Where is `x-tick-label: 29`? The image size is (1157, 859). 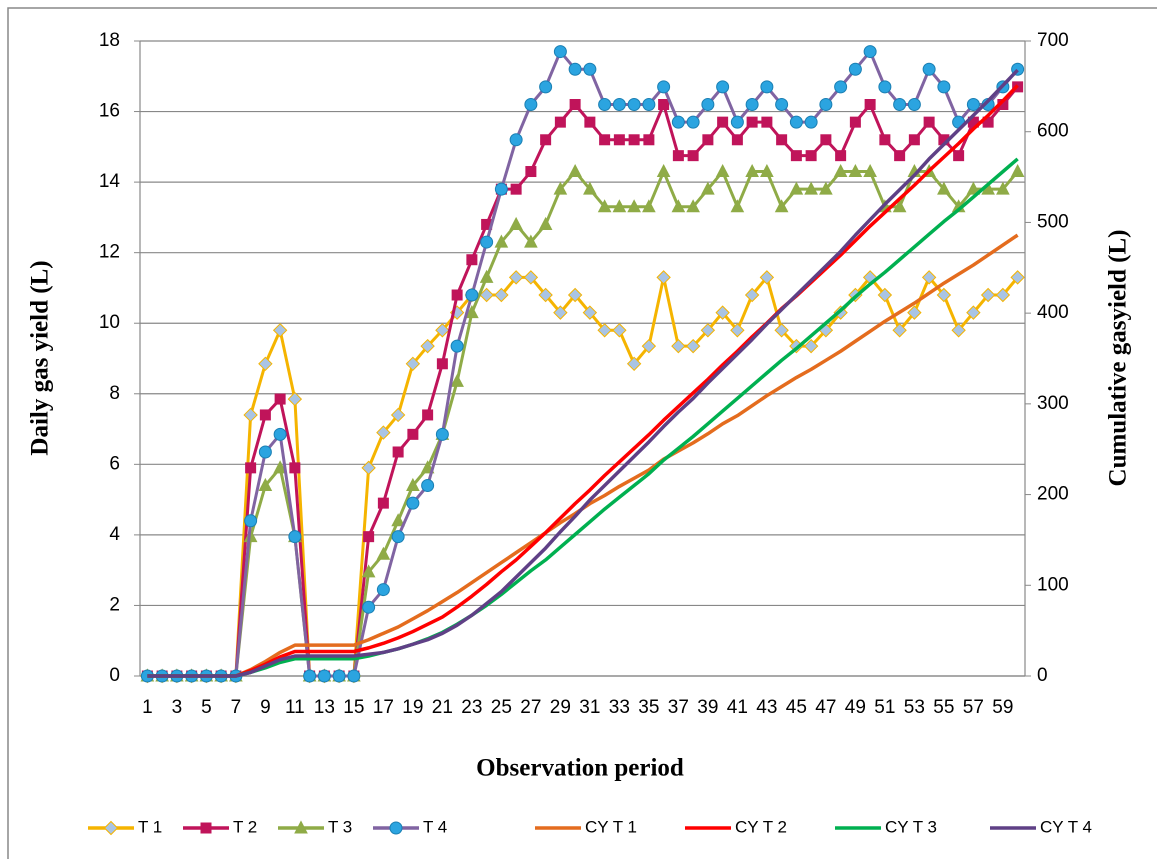 x-tick-label: 29 is located at coordinates (560, 707).